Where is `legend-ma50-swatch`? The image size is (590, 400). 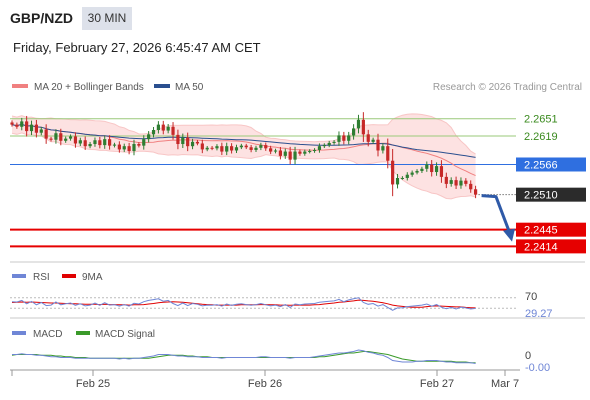
legend-ma50-swatch is located at coordinates (162, 86).